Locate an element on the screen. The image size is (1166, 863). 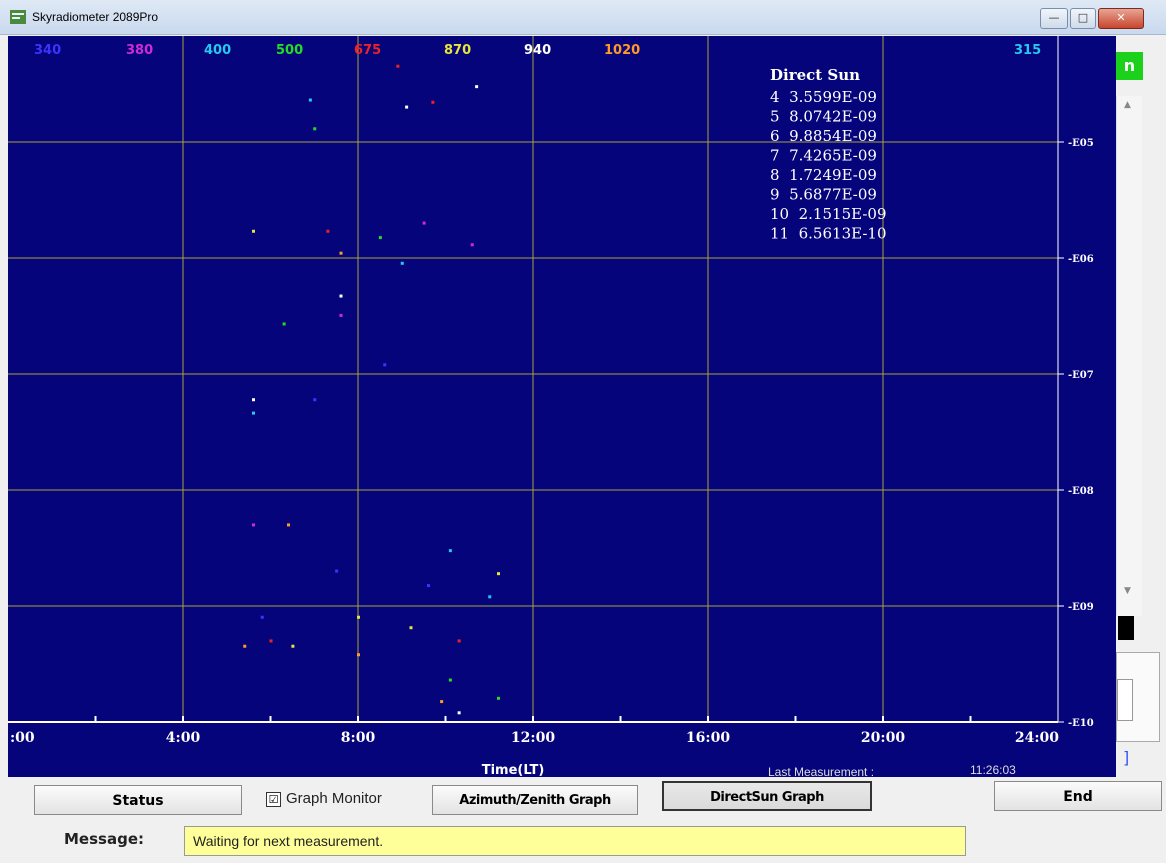
right-side-panel: n ▲ ▼ ] is located at coordinates (1141, 406).